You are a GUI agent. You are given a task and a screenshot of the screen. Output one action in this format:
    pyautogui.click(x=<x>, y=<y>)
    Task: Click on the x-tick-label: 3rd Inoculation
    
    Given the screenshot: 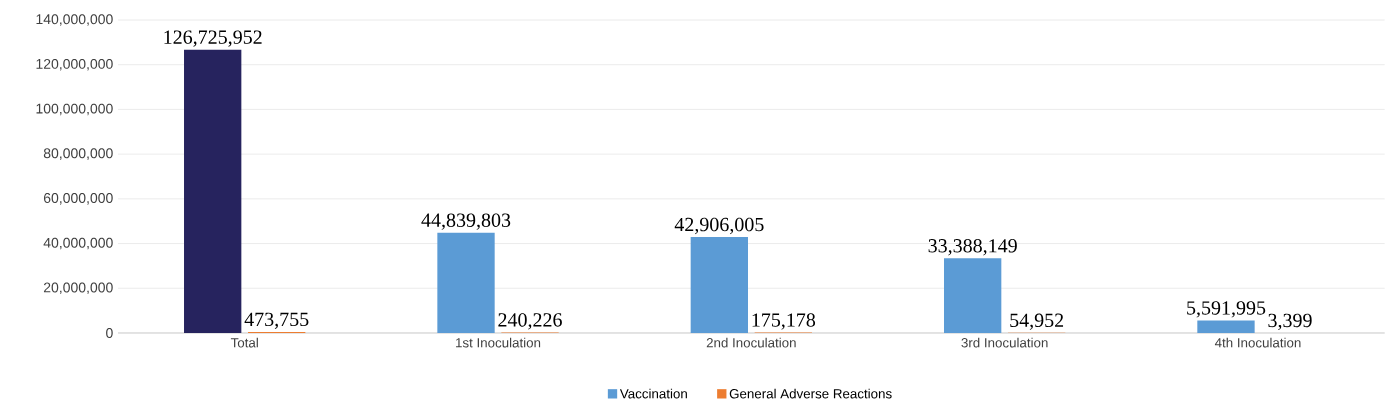 What is the action you would take?
    pyautogui.click(x=1004, y=342)
    